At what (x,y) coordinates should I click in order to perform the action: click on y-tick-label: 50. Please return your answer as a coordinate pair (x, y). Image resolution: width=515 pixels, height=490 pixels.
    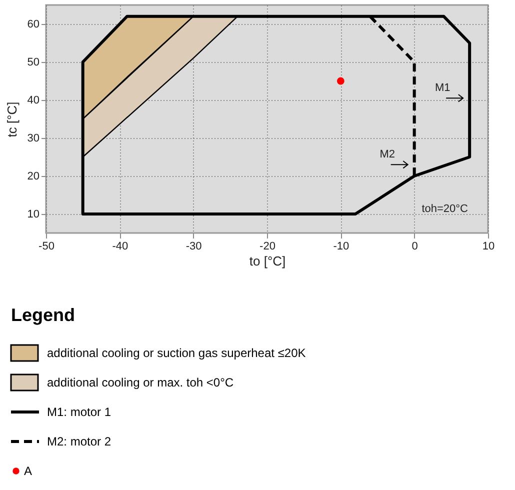
    Looking at the image, I should click on (33, 62).